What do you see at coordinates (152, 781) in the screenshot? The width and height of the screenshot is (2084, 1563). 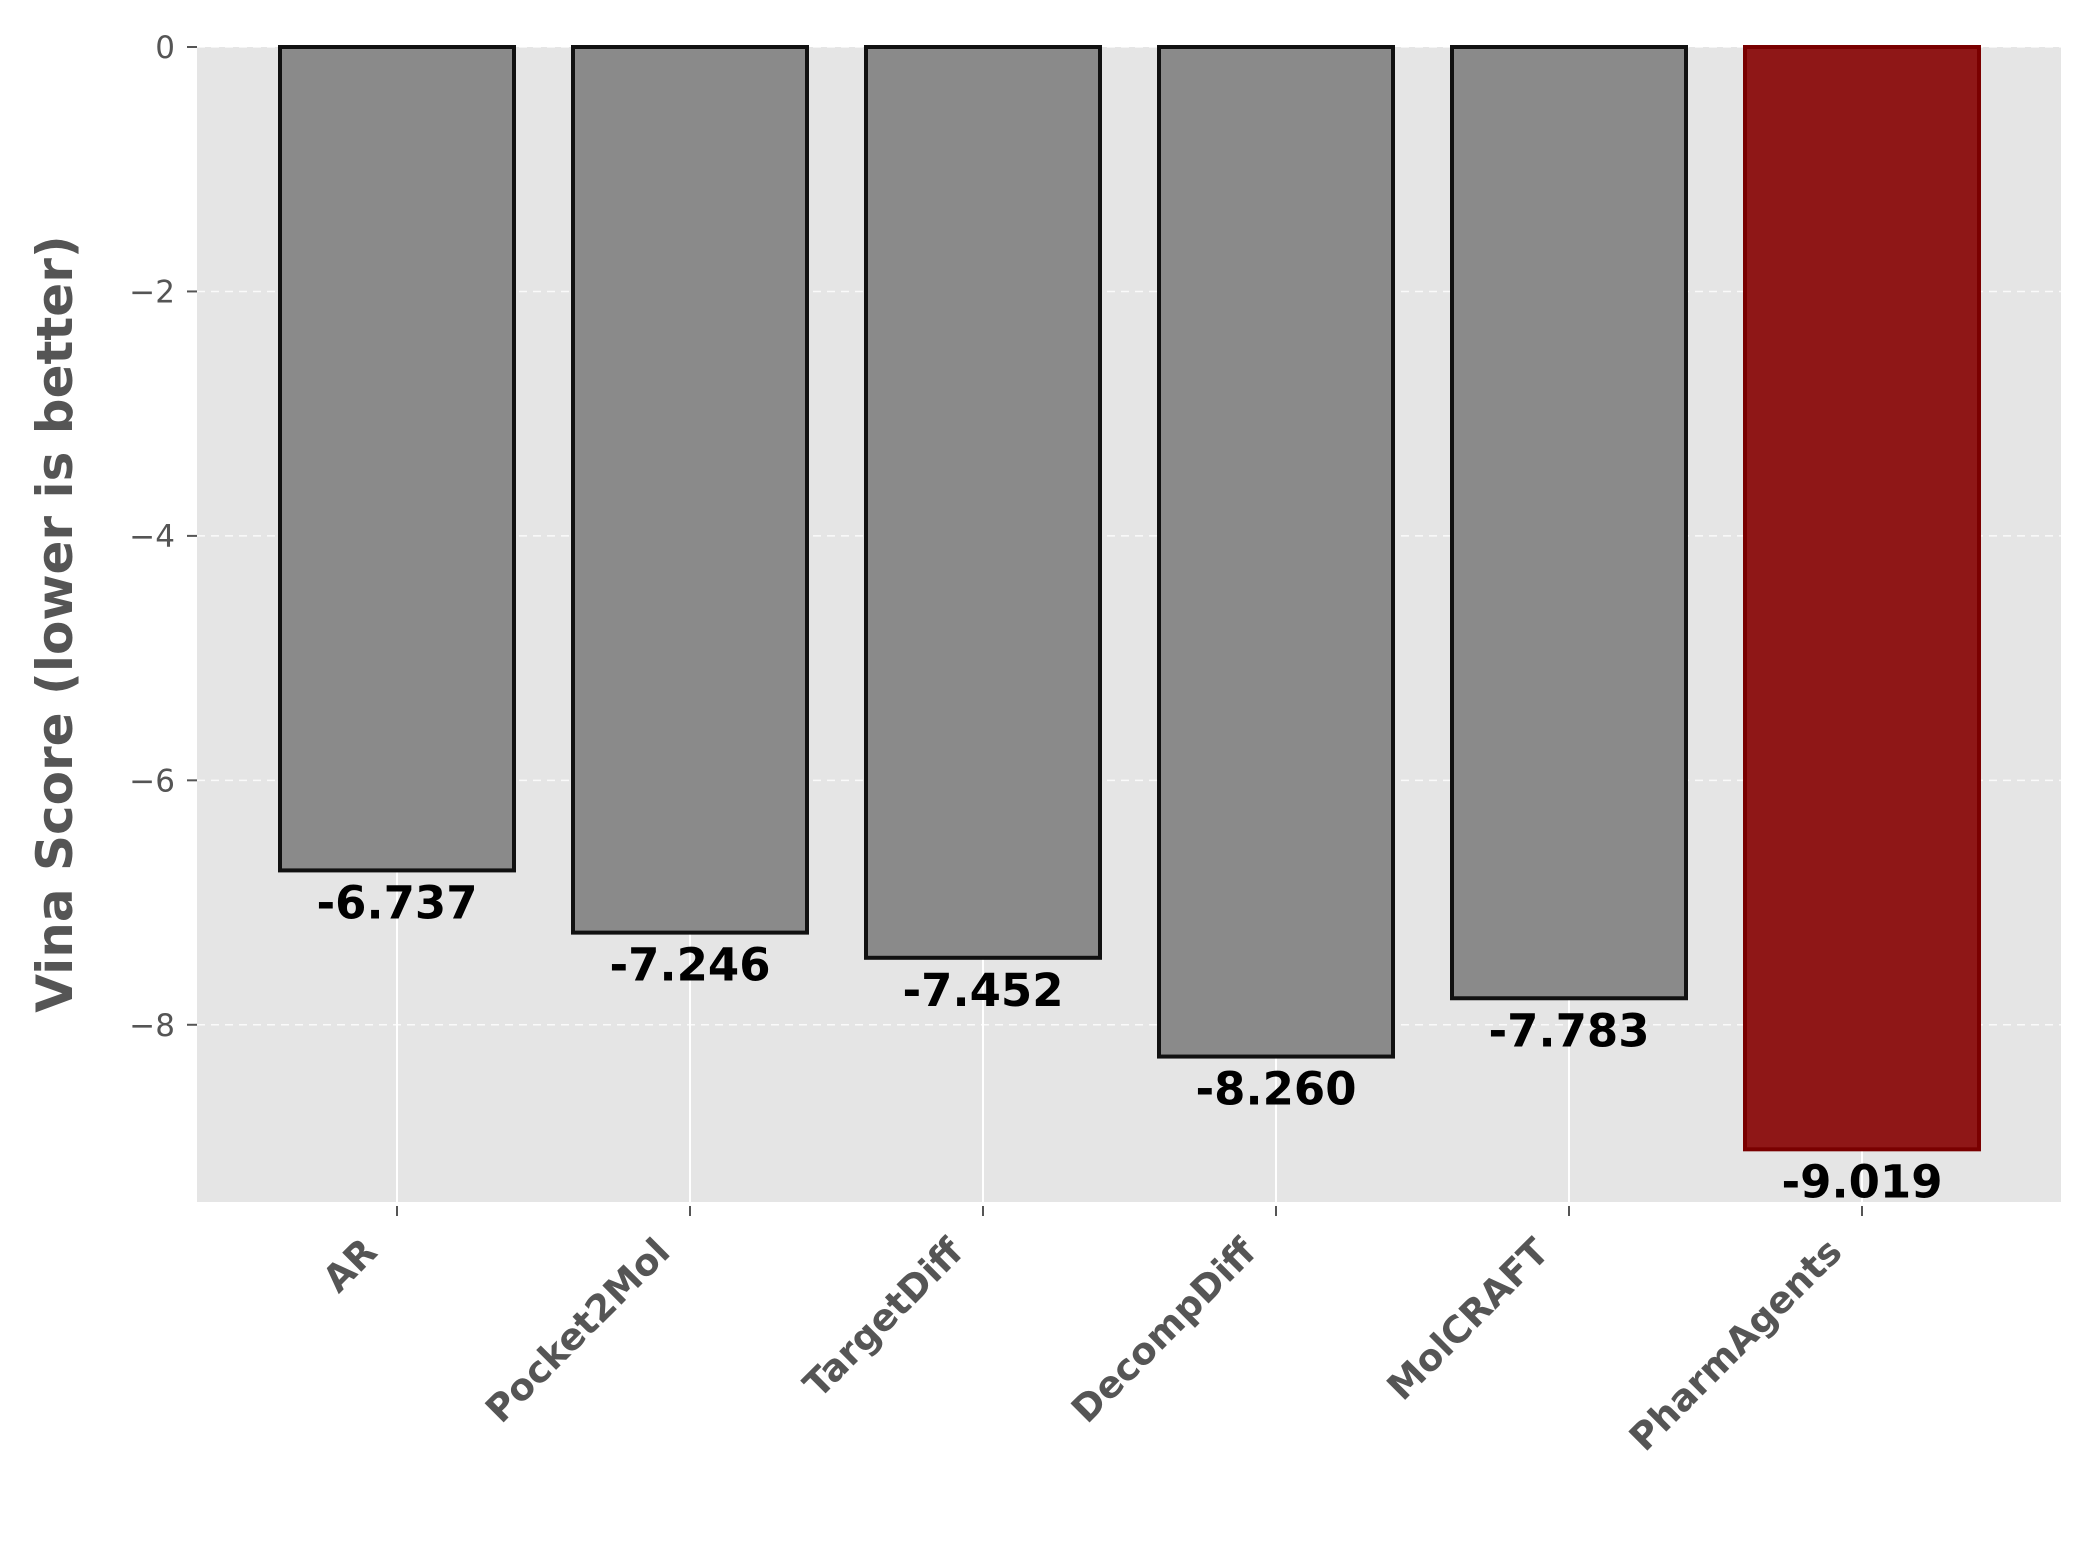 I see `y-tick-label: −6` at bounding box center [152, 781].